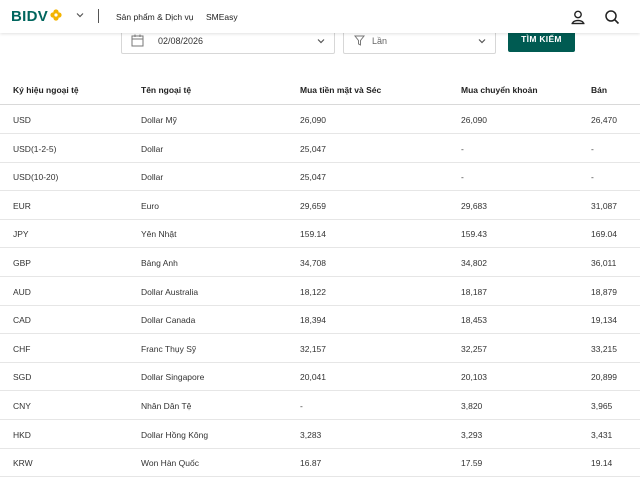  What do you see at coordinates (602, 434) in the screenshot?
I see `cell-sell: 3,431` at bounding box center [602, 434].